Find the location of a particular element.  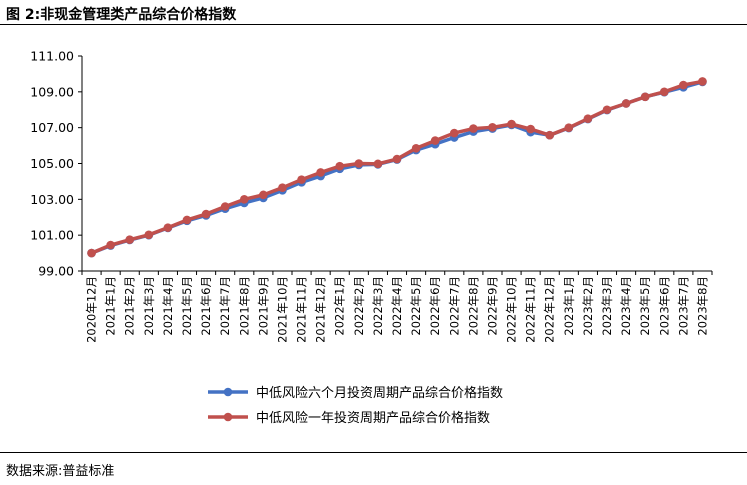

x-tick-label: 2022年9月 is located at coordinates (492, 306).